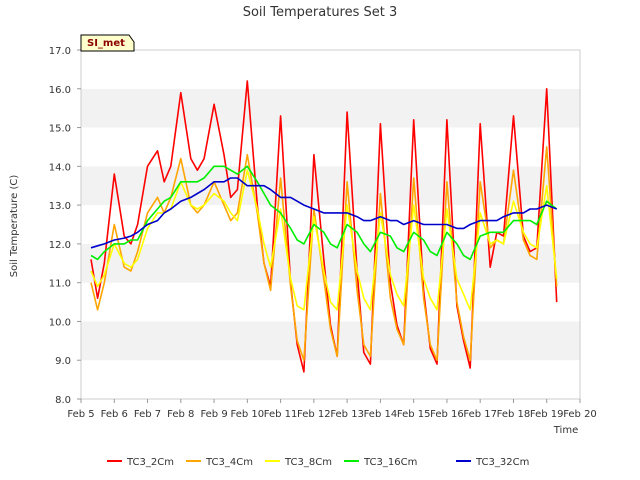 The image size is (640, 480). What do you see at coordinates (60, 245) in the screenshot?
I see `y-tick-label: 12.0` at bounding box center [60, 245].